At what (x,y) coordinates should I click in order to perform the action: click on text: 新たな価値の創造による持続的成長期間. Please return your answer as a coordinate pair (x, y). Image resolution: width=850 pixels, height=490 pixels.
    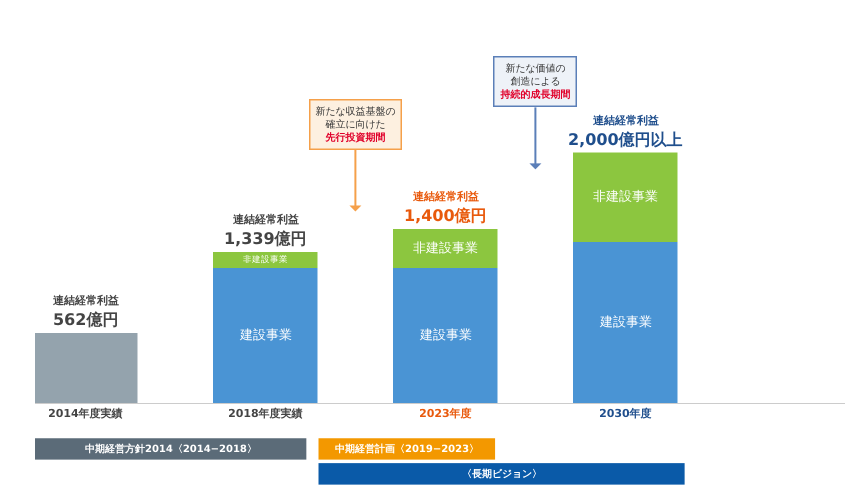
    Looking at the image, I should click on (535, 81).